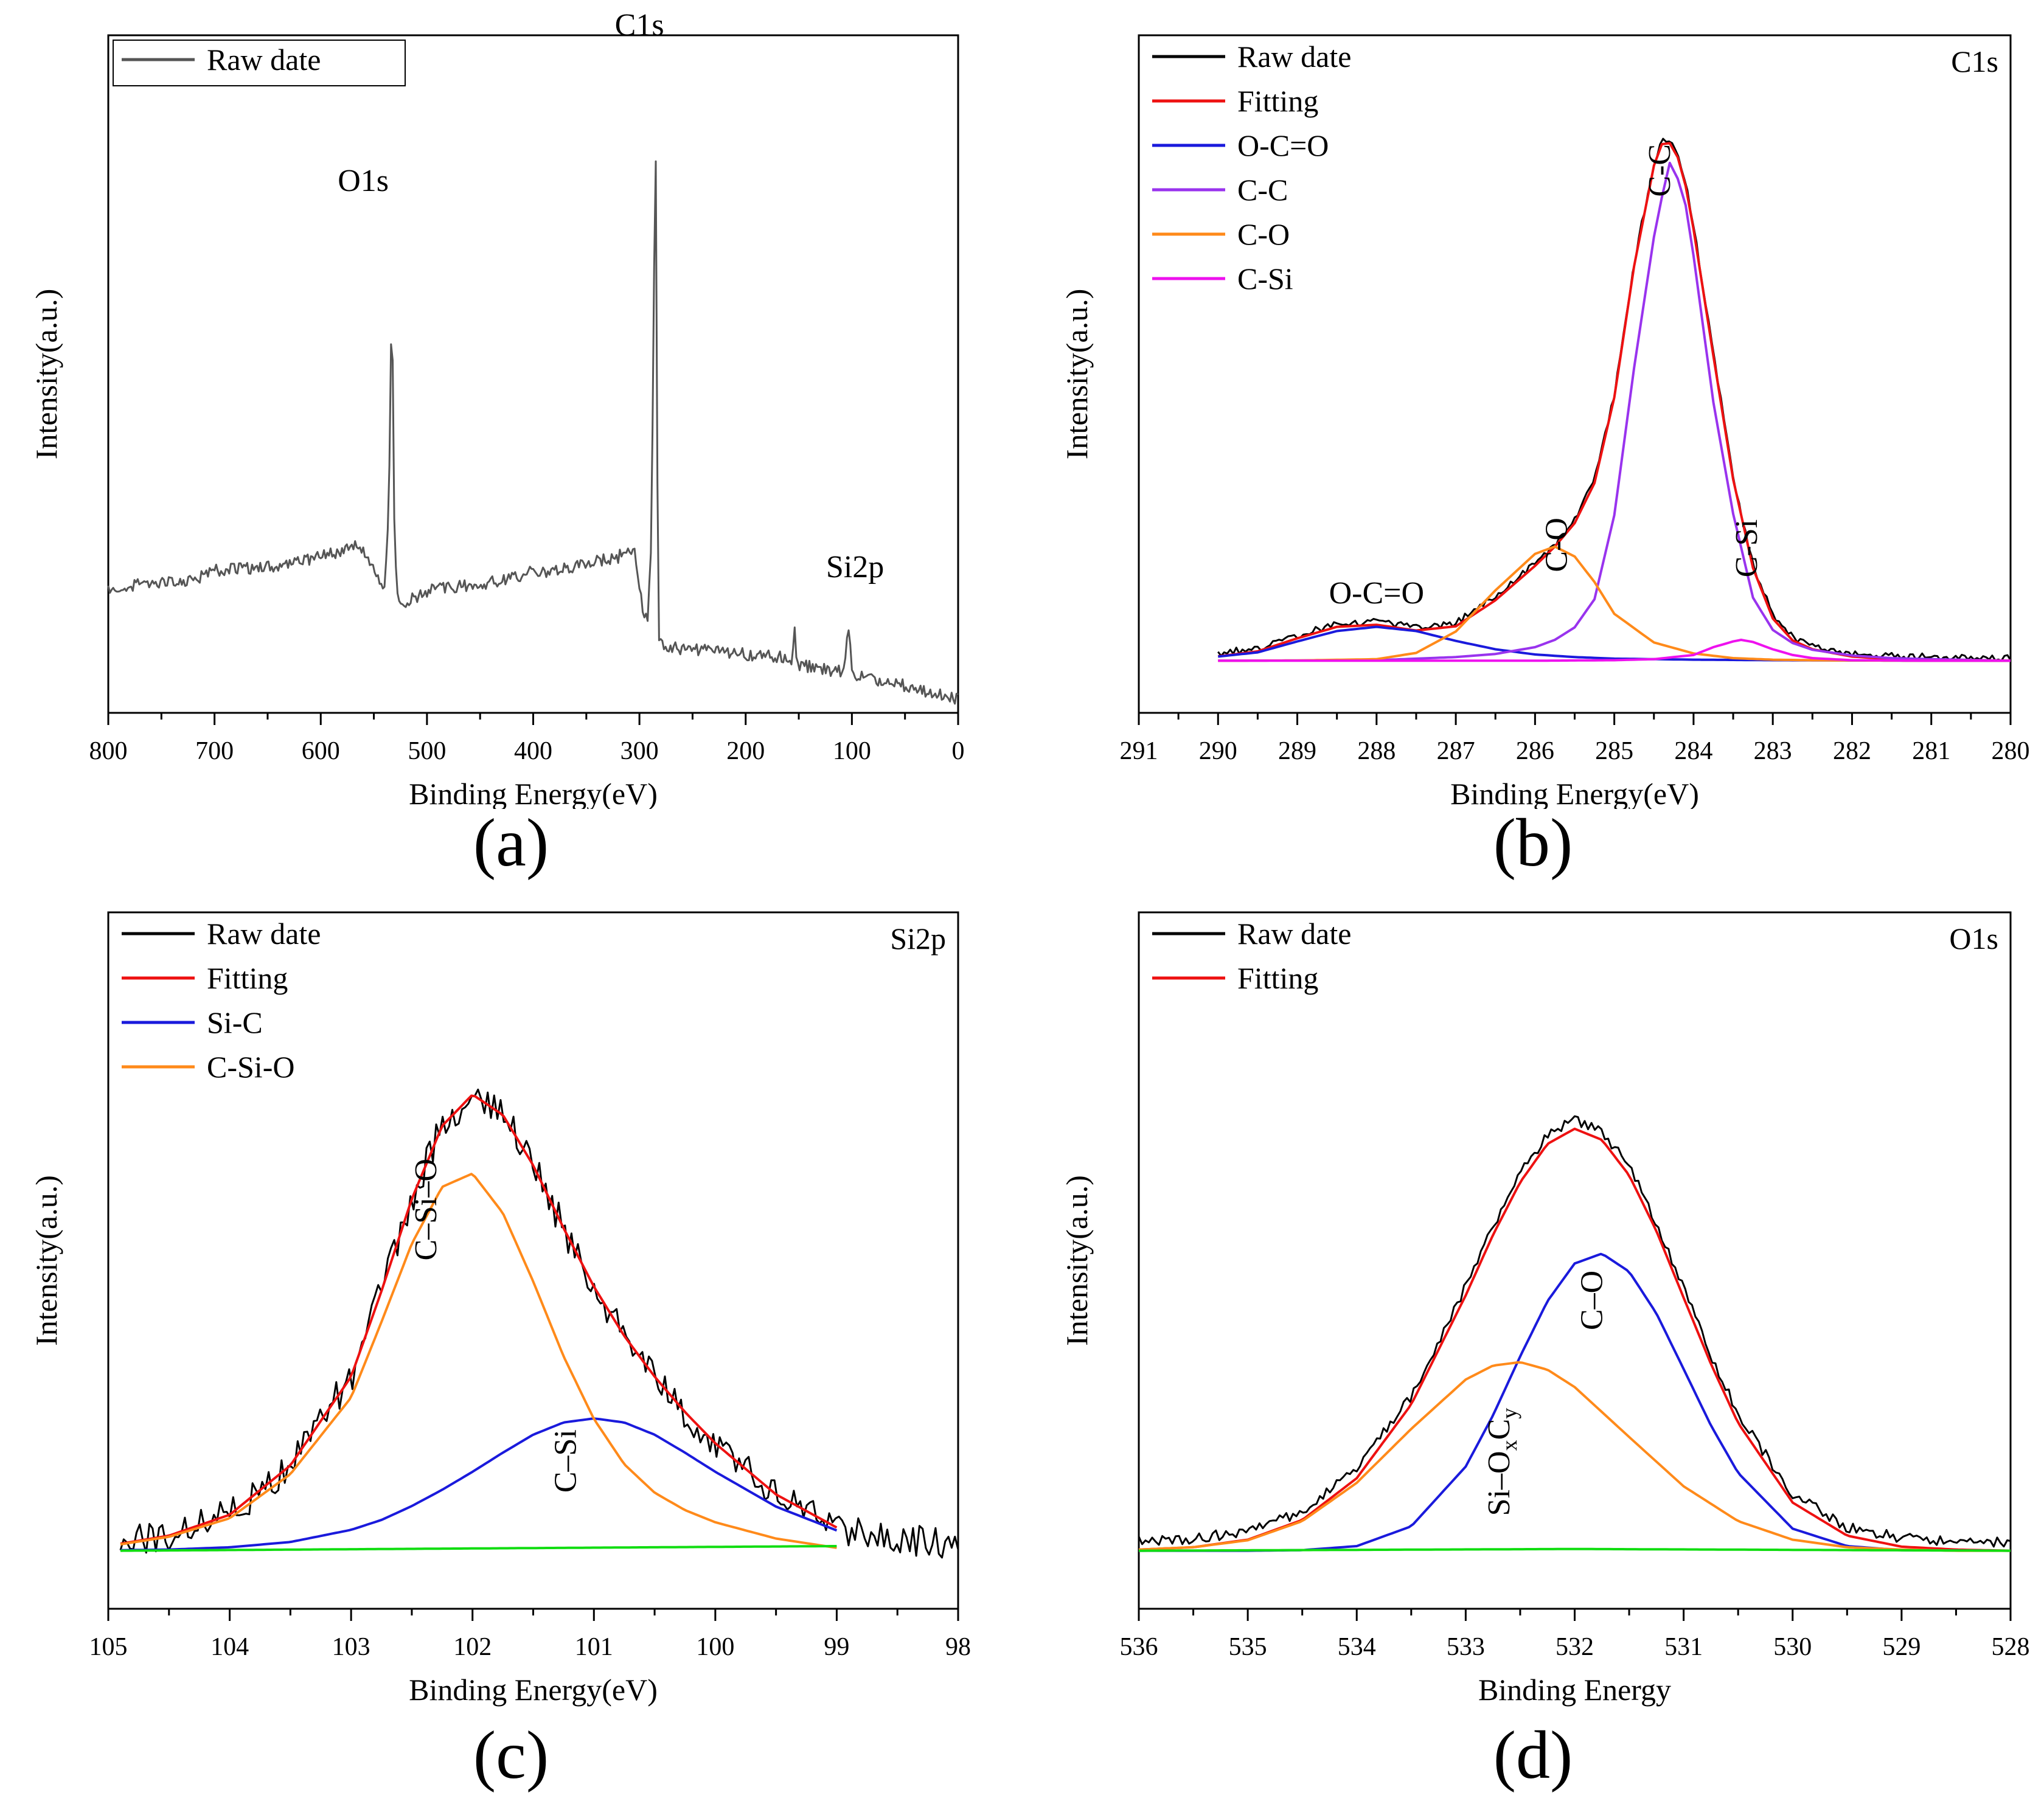  What do you see at coordinates (1574, 1690) in the screenshot?
I see `x-axis-label: Binding Energy` at bounding box center [1574, 1690].